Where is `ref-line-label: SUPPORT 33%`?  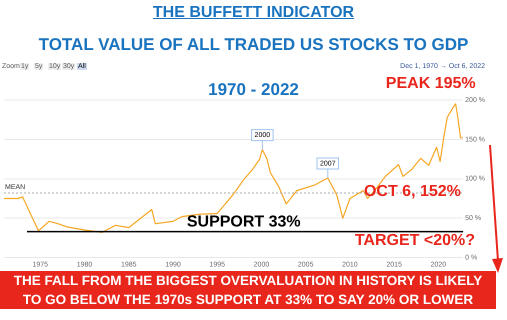 ref-line-label: SUPPORT 33% is located at coordinates (243, 222).